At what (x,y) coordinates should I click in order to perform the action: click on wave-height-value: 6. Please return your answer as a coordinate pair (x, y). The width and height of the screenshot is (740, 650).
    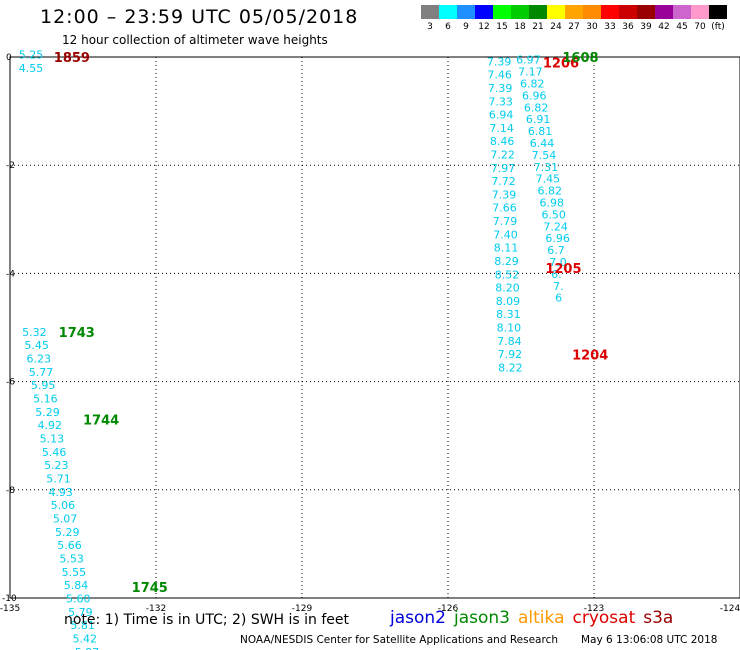
    Looking at the image, I should click on (558, 298).